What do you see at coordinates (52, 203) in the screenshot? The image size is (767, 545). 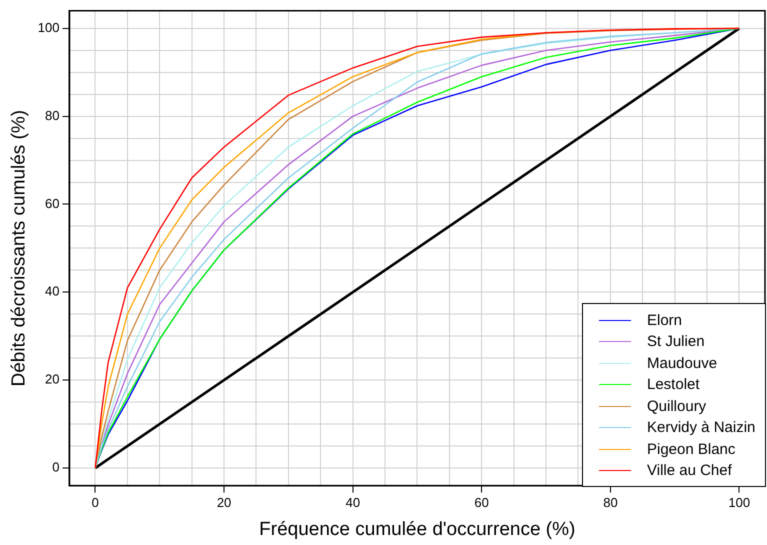 I see `y-tick-label: 60` at bounding box center [52, 203].